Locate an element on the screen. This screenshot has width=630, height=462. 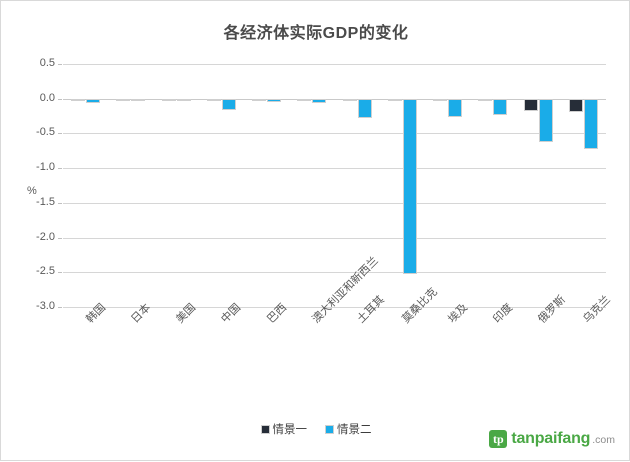
y-tick-label: 0.0 is located at coordinates (47, 97).